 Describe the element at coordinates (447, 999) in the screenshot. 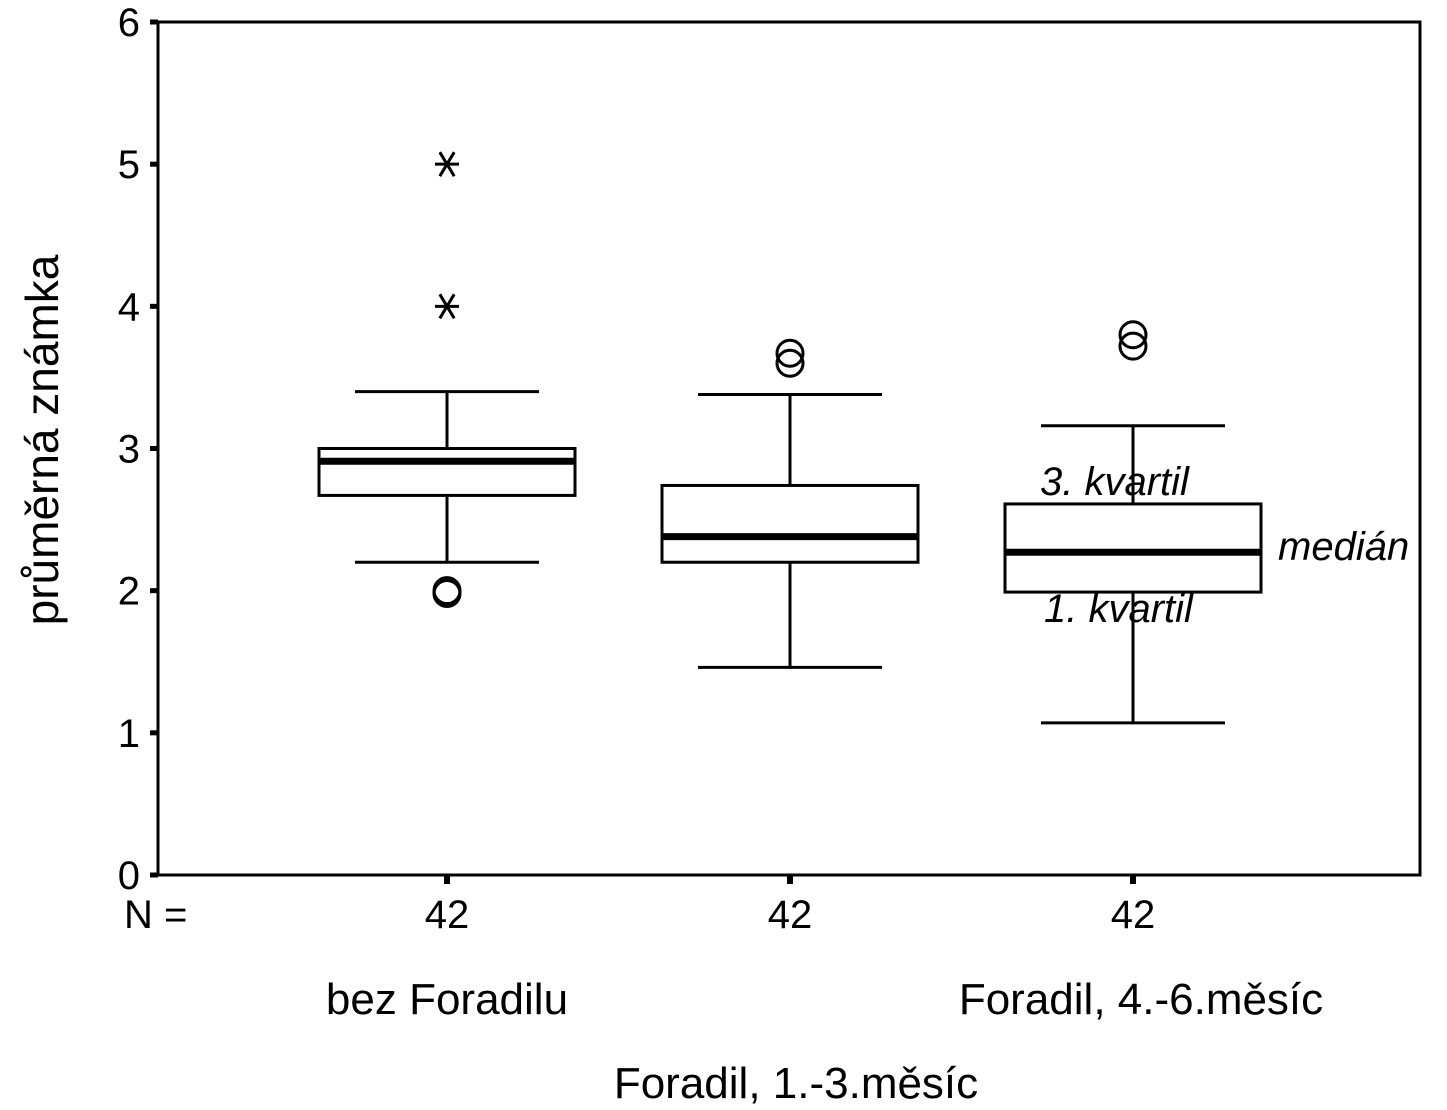

I see `category-label-1: bez Foradilu` at that location.